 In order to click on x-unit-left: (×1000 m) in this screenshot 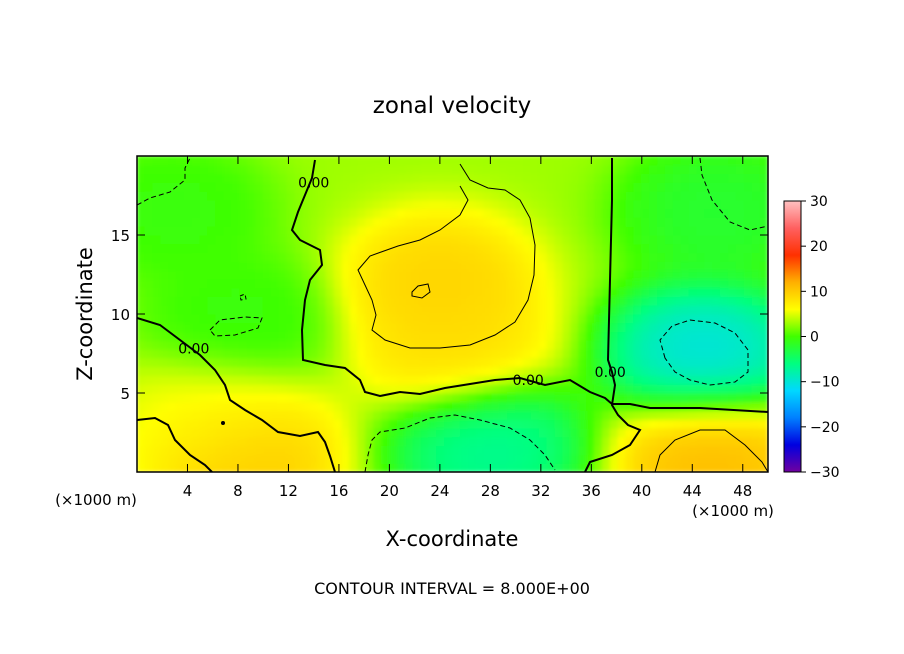, I will do `click(96, 500)`.